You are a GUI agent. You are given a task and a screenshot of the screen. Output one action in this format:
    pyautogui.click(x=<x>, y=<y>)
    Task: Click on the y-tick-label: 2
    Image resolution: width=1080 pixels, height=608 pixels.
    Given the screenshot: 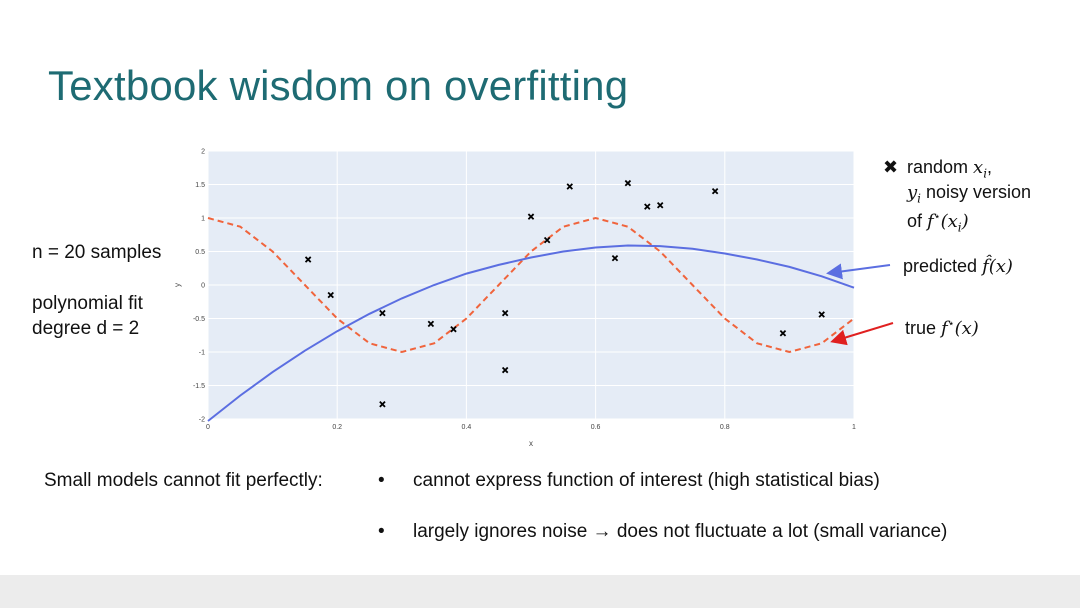 What is the action you would take?
    pyautogui.click(x=203, y=152)
    